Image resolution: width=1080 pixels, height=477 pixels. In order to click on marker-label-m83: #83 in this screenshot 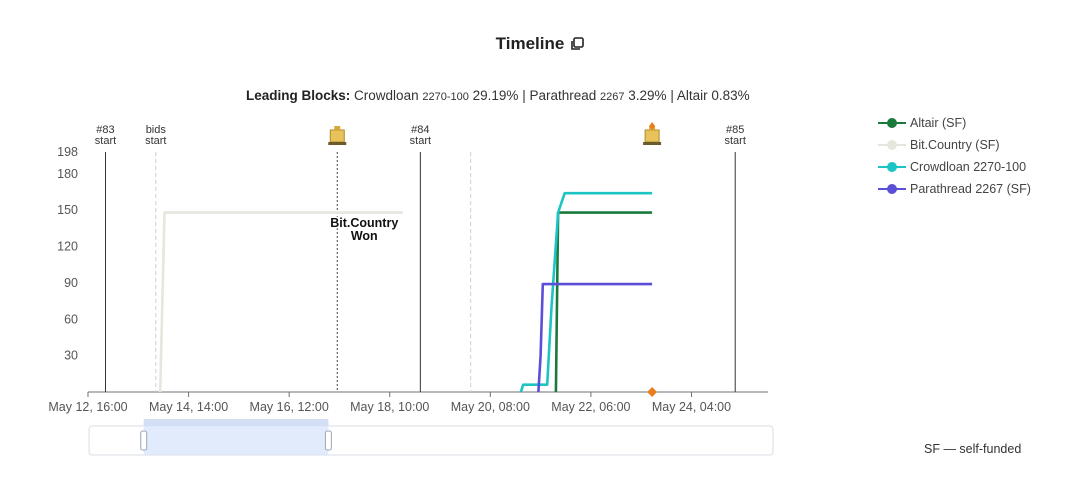, I will do `click(105, 130)`.